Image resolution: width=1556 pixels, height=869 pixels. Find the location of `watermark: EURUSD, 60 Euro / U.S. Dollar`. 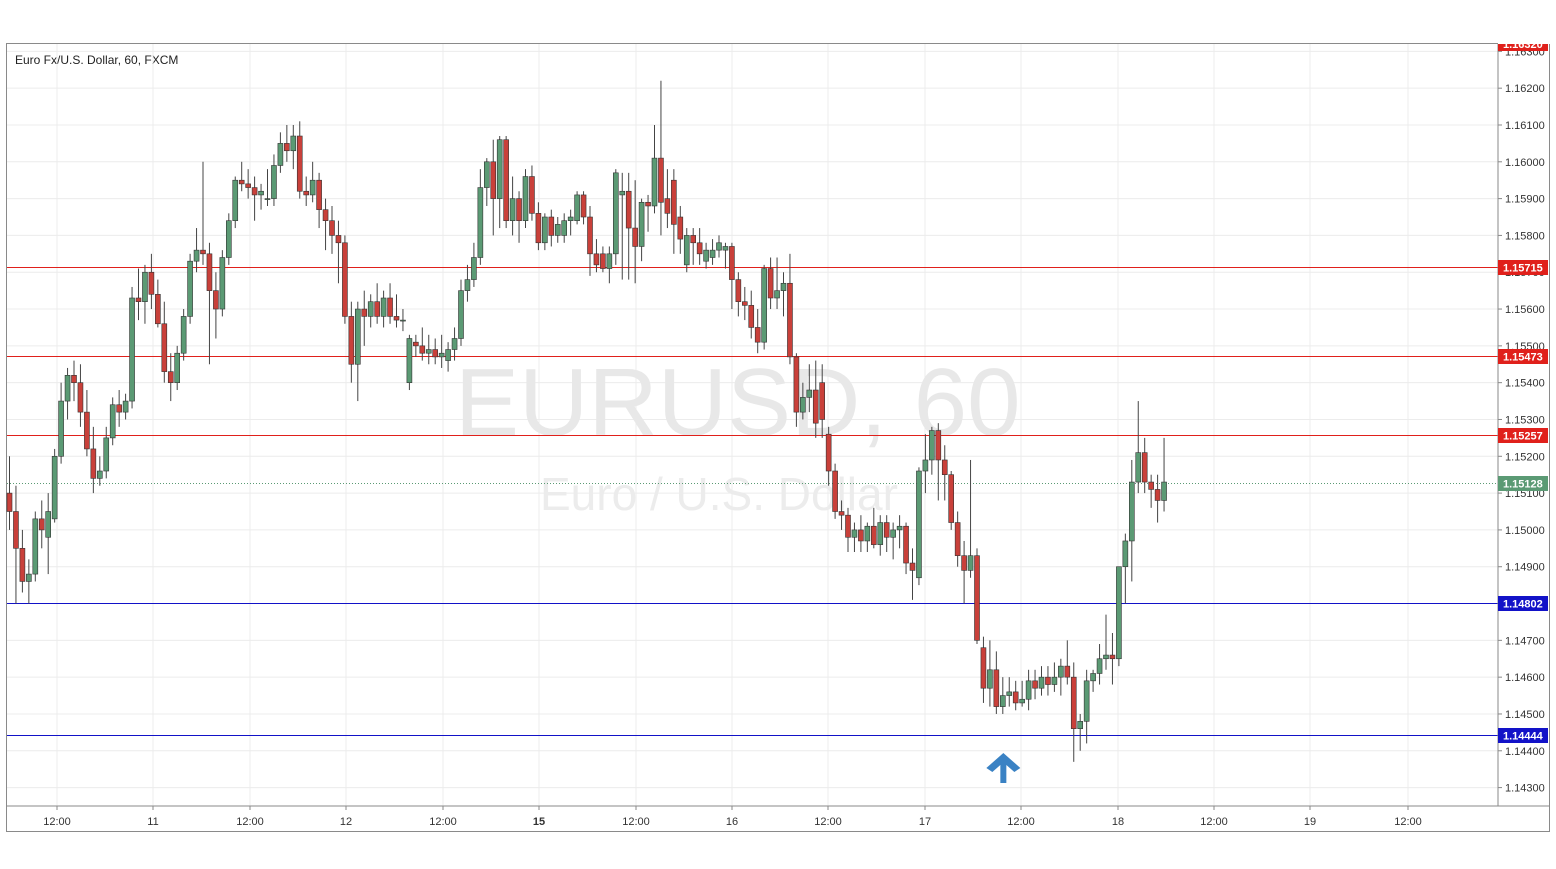

watermark: EURUSD, 60 Euro / U.S. Dollar is located at coordinates (738, 434).